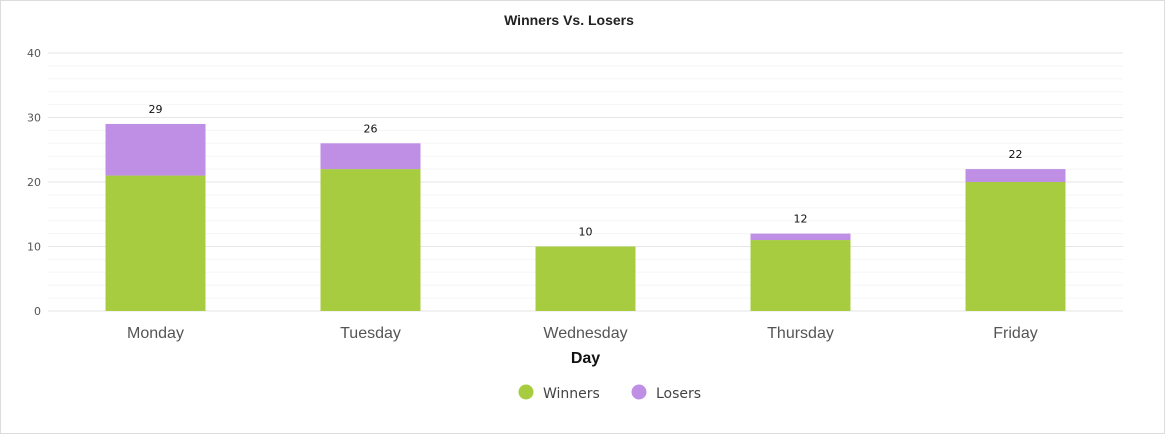 The image size is (1165, 434). What do you see at coordinates (1016, 154) in the screenshot?
I see `total-label-friday: 22` at bounding box center [1016, 154].